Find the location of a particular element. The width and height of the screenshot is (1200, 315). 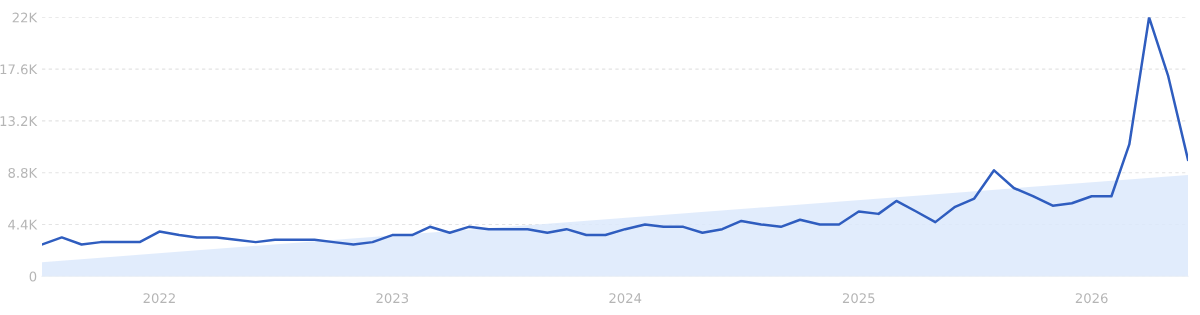

y-tick-label: 13.2K is located at coordinates (19, 121).